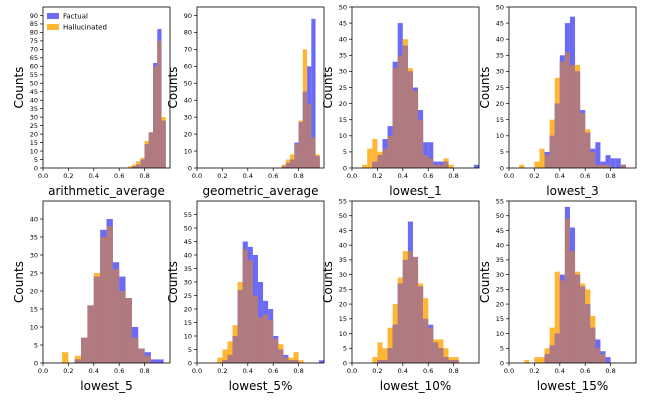 The image size is (659, 419). What do you see at coordinates (53, 16) in the screenshot?
I see `legend-swatch` at bounding box center [53, 16].